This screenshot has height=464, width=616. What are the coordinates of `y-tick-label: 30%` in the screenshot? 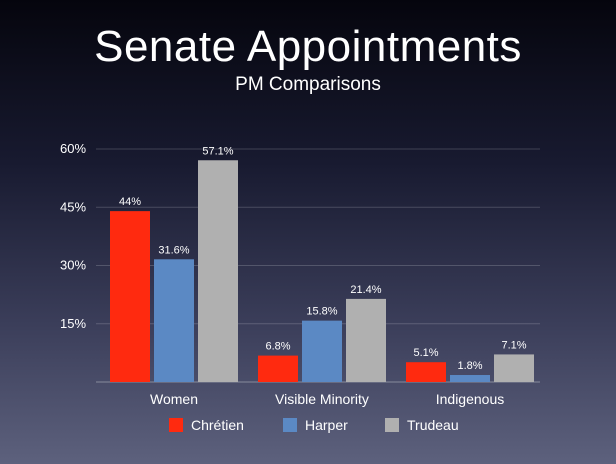 It's located at (73, 265).